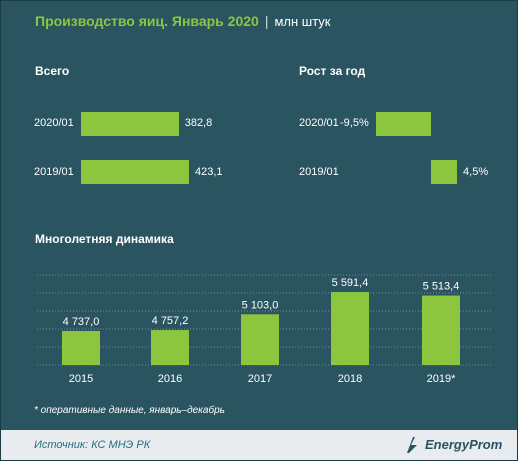 The height and width of the screenshot is (462, 518). What do you see at coordinates (319, 123) in the screenshot?
I see `growth-category-label: 2020/01` at bounding box center [319, 123].